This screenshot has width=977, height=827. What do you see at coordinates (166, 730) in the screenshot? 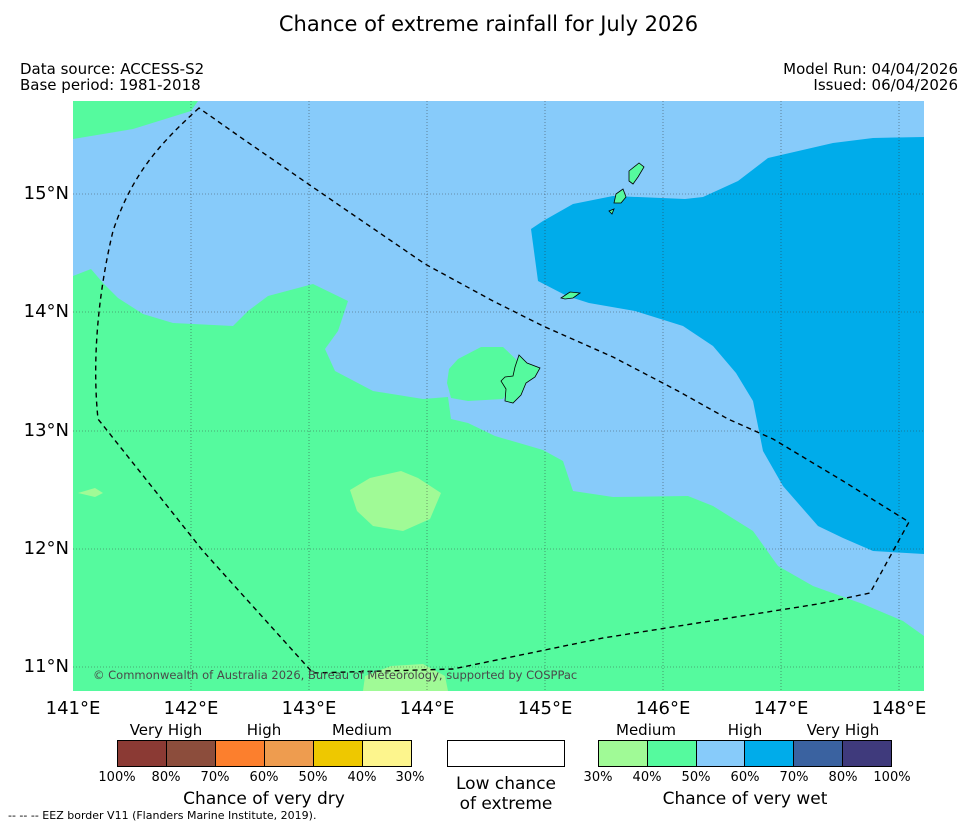
I see `dry-cat-very-high: Very High` at bounding box center [166, 730].